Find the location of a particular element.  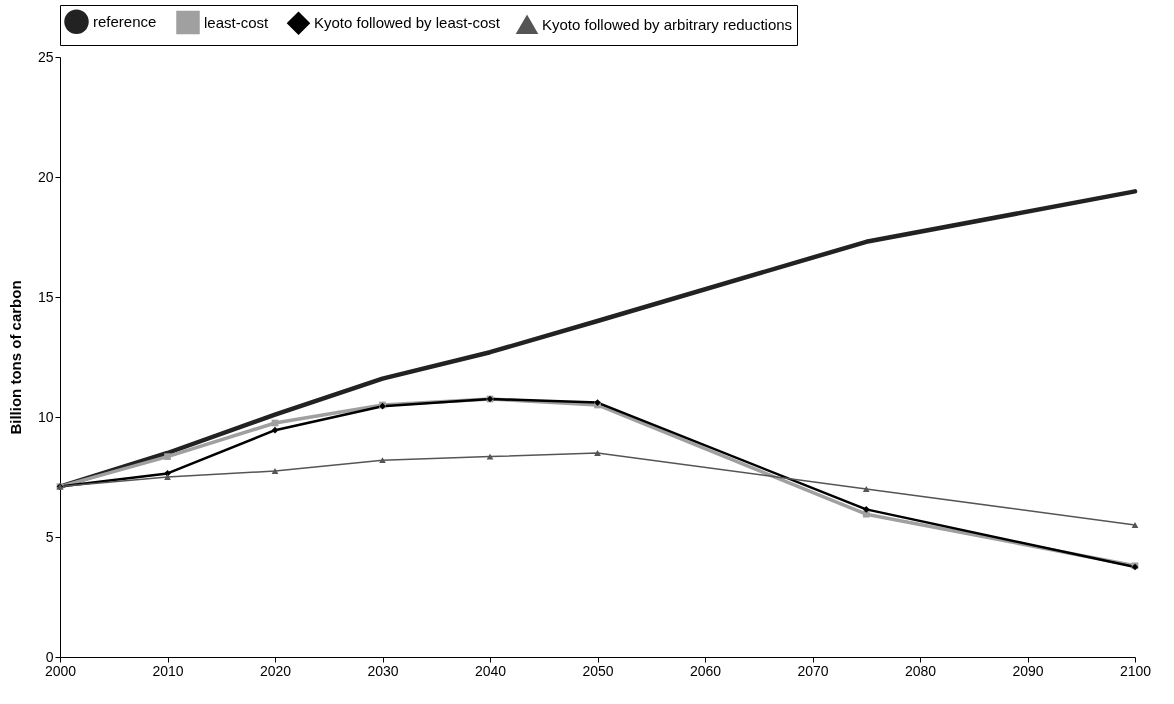

x-tick-label: 2020 is located at coordinates (275, 670).